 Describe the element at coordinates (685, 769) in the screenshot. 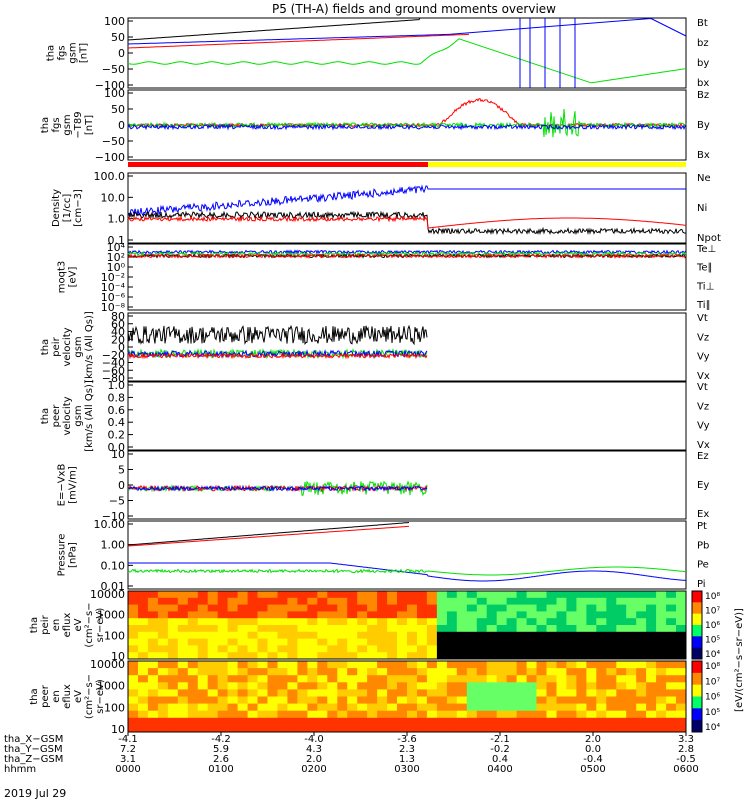

I see `xtick-t: 0600` at that location.